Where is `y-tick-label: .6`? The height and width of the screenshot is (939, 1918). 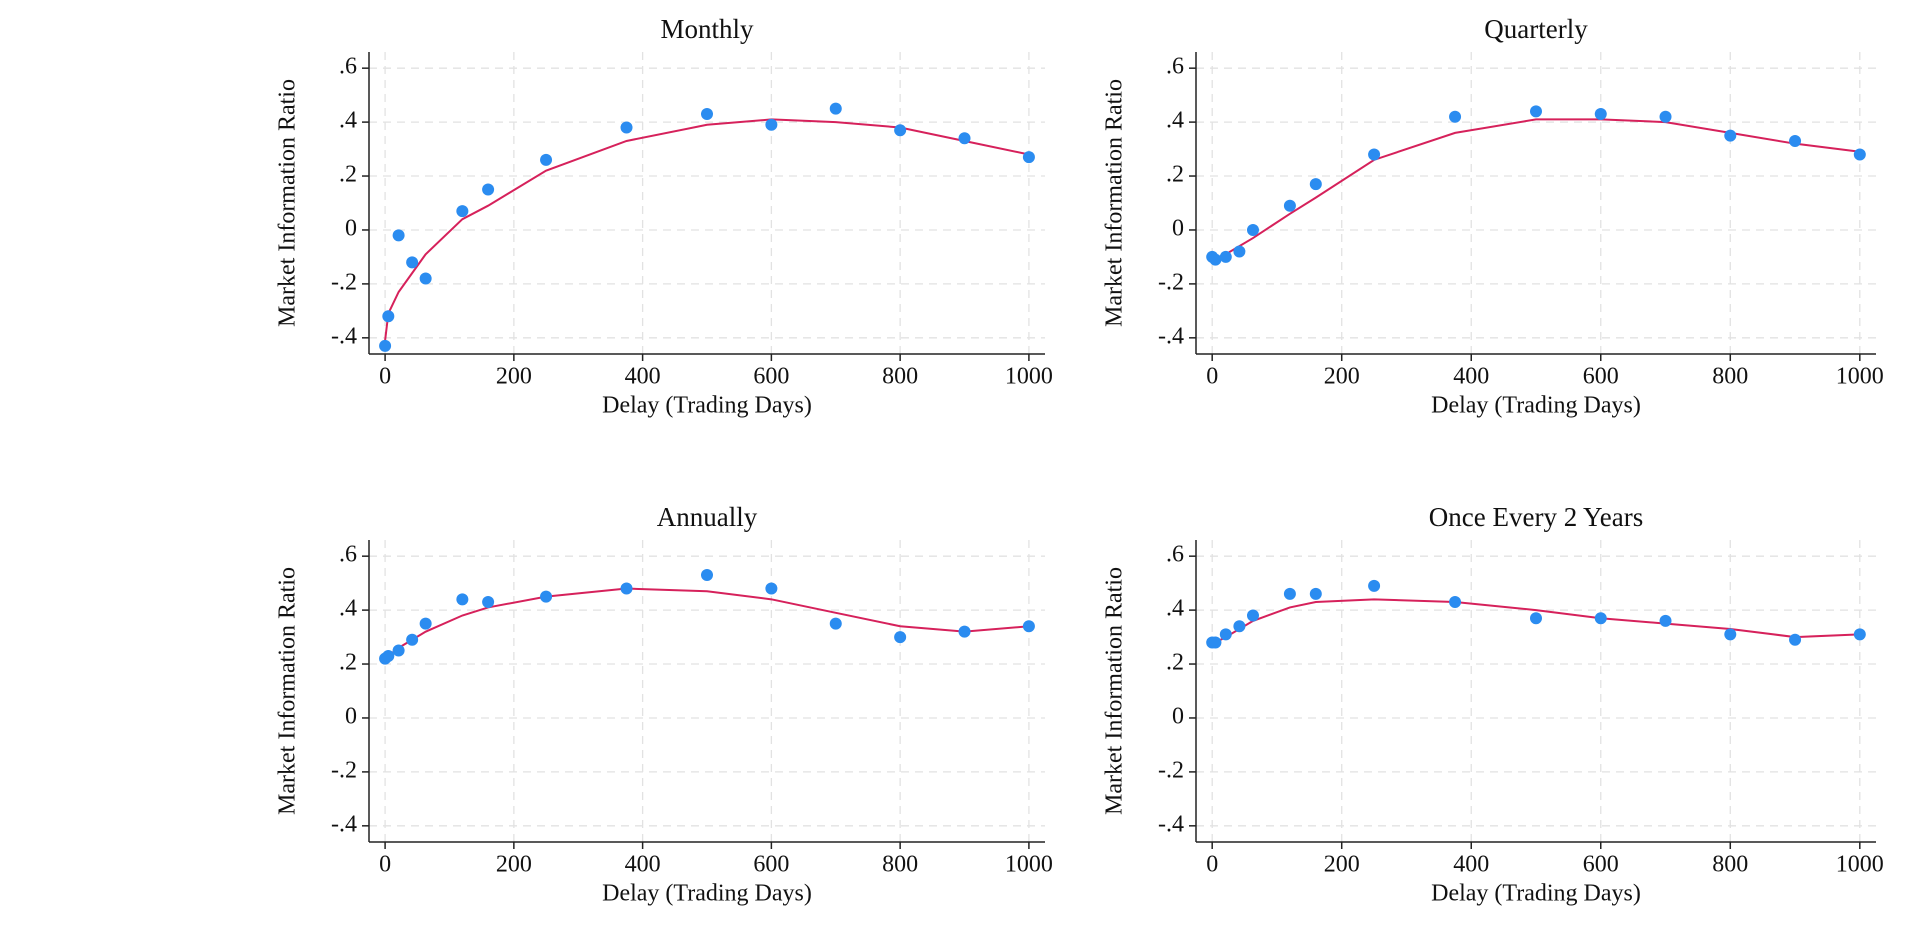 y-tick-label: .6 is located at coordinates (348, 555).